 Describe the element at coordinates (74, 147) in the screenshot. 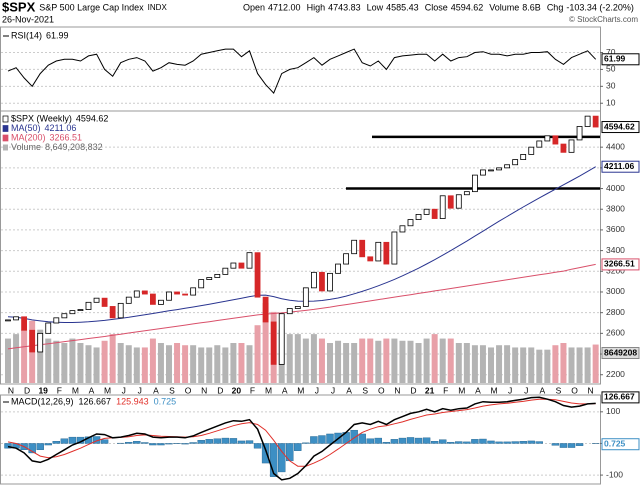

I see `legend-value: 8,649,208,832` at that location.